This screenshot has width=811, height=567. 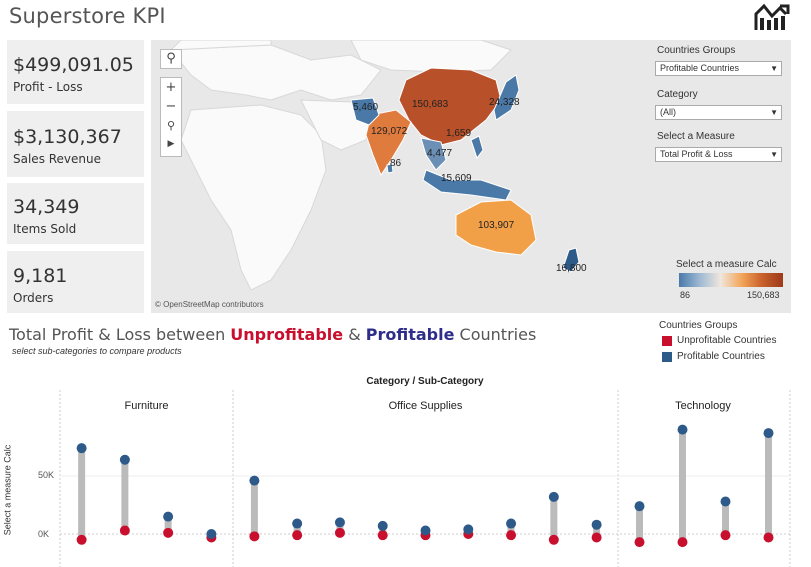 I want to click on zoom-in-icon: +, so click(x=171, y=87).